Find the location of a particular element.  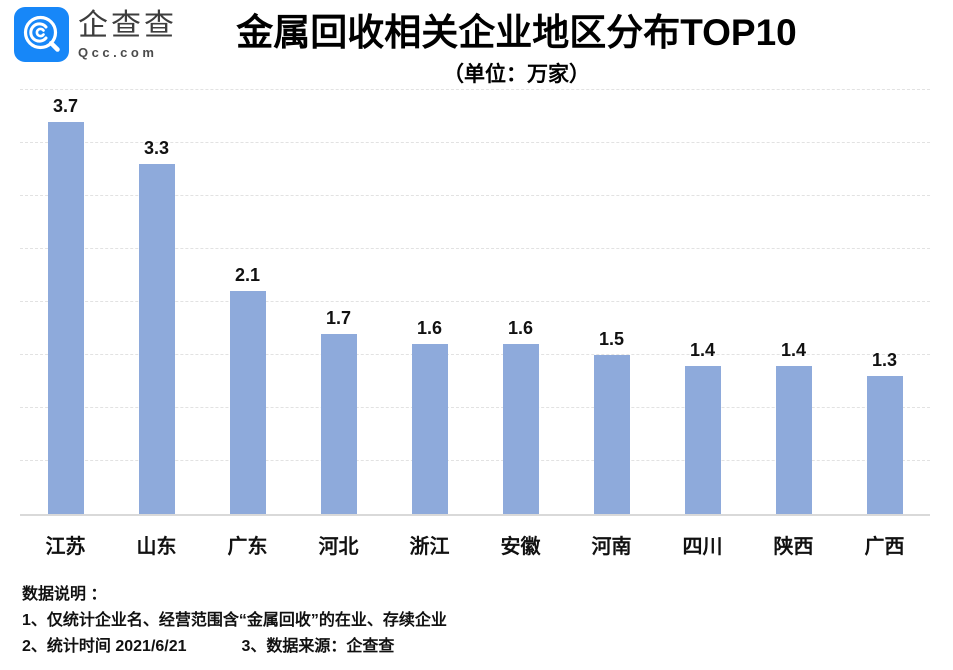

bar-山东 is located at coordinates (156, 339).